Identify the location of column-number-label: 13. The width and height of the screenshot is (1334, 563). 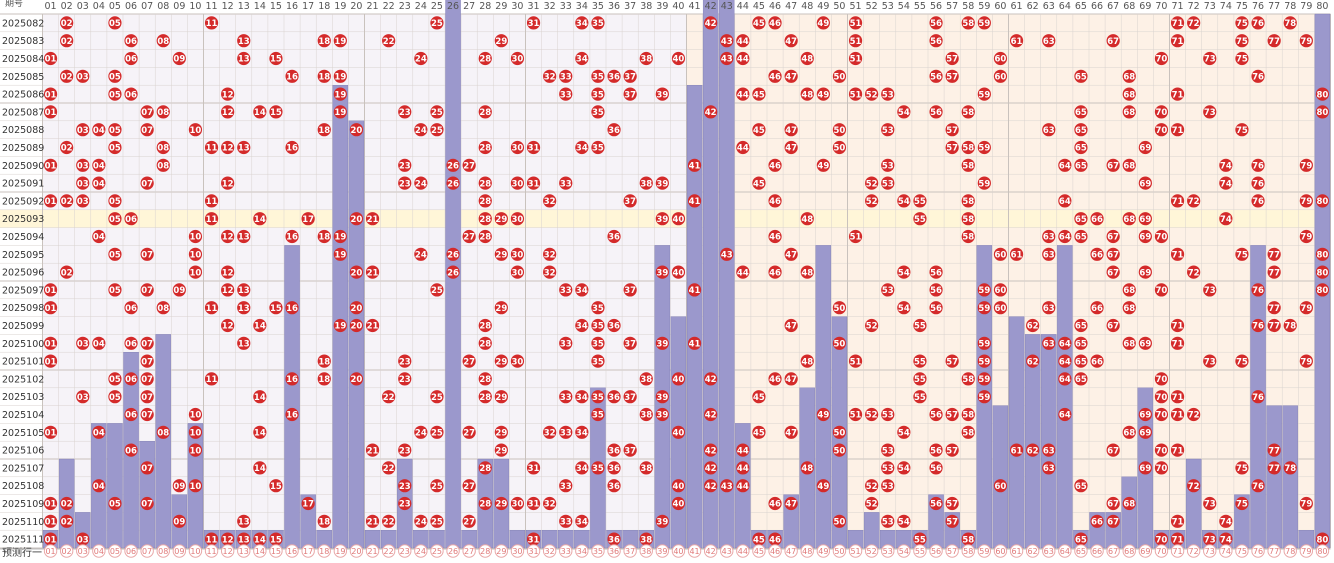
(244, 6).